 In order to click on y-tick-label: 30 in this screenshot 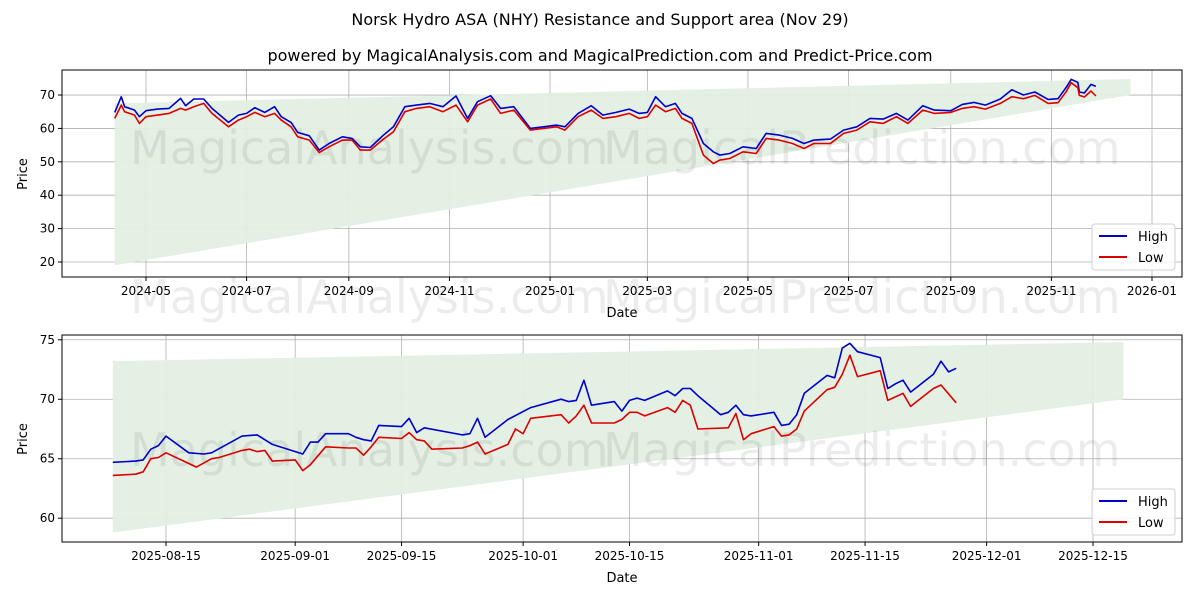, I will do `click(47, 229)`.